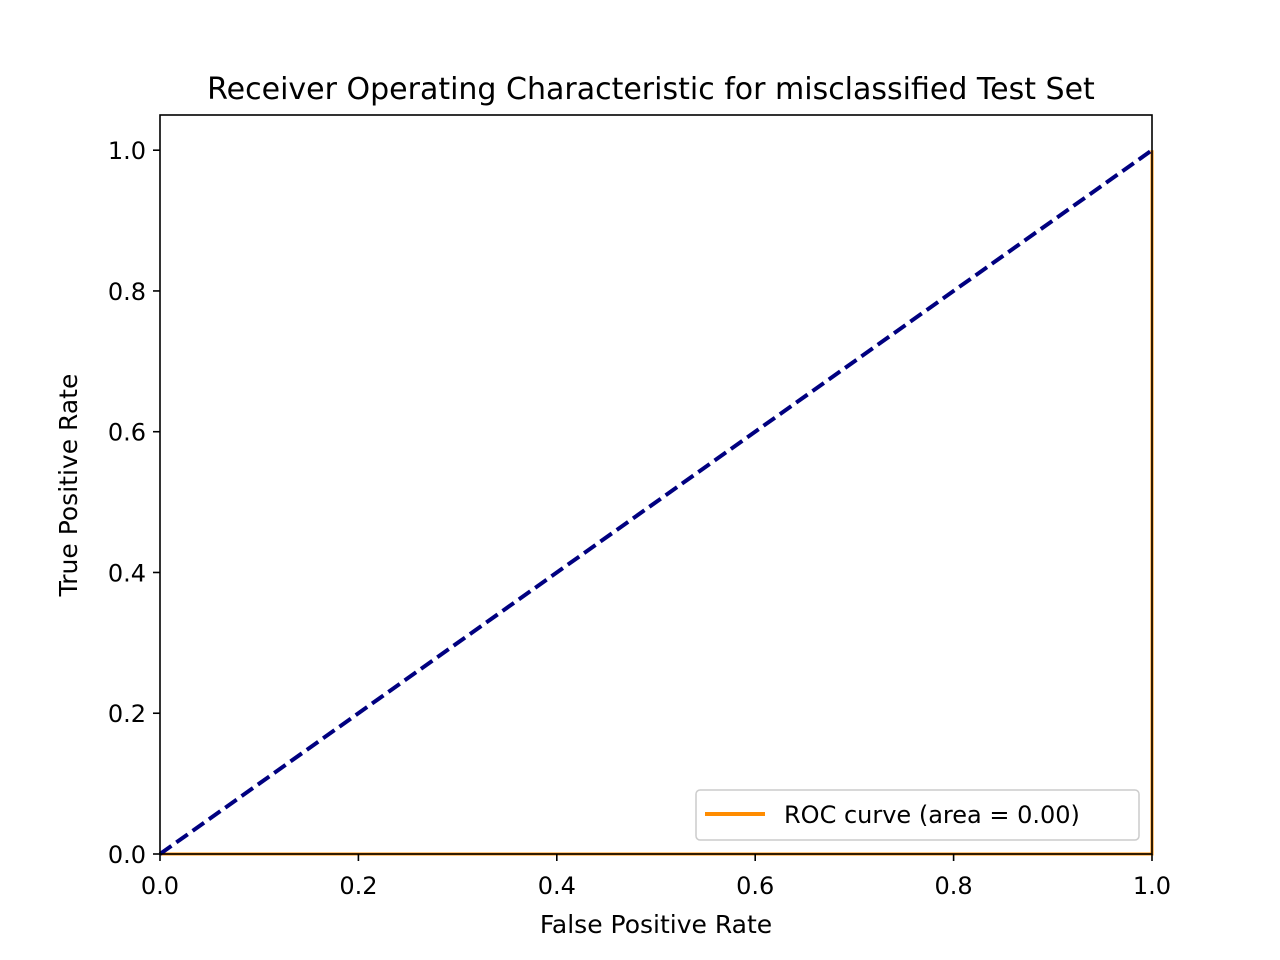 This screenshot has height=960, width=1280. I want to click on x-tick-label: 1.0, so click(1152, 886).